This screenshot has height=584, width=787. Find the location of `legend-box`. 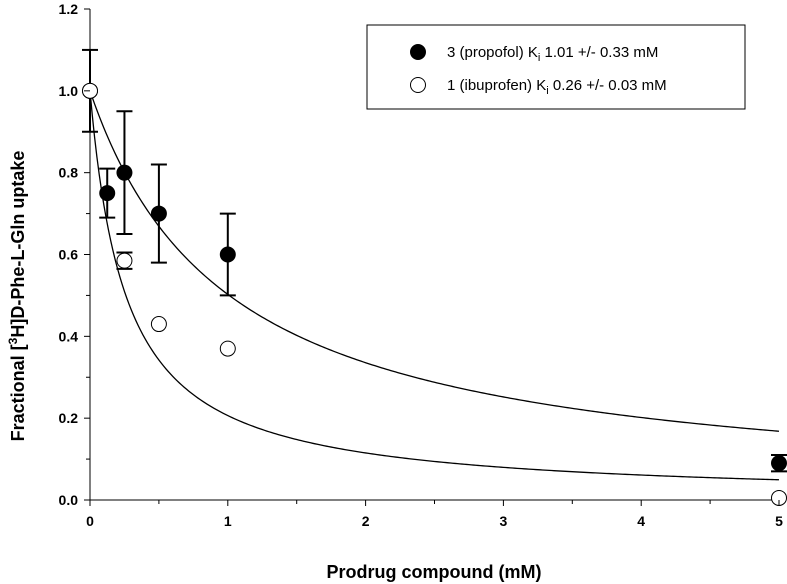

legend-box is located at coordinates (556, 67).